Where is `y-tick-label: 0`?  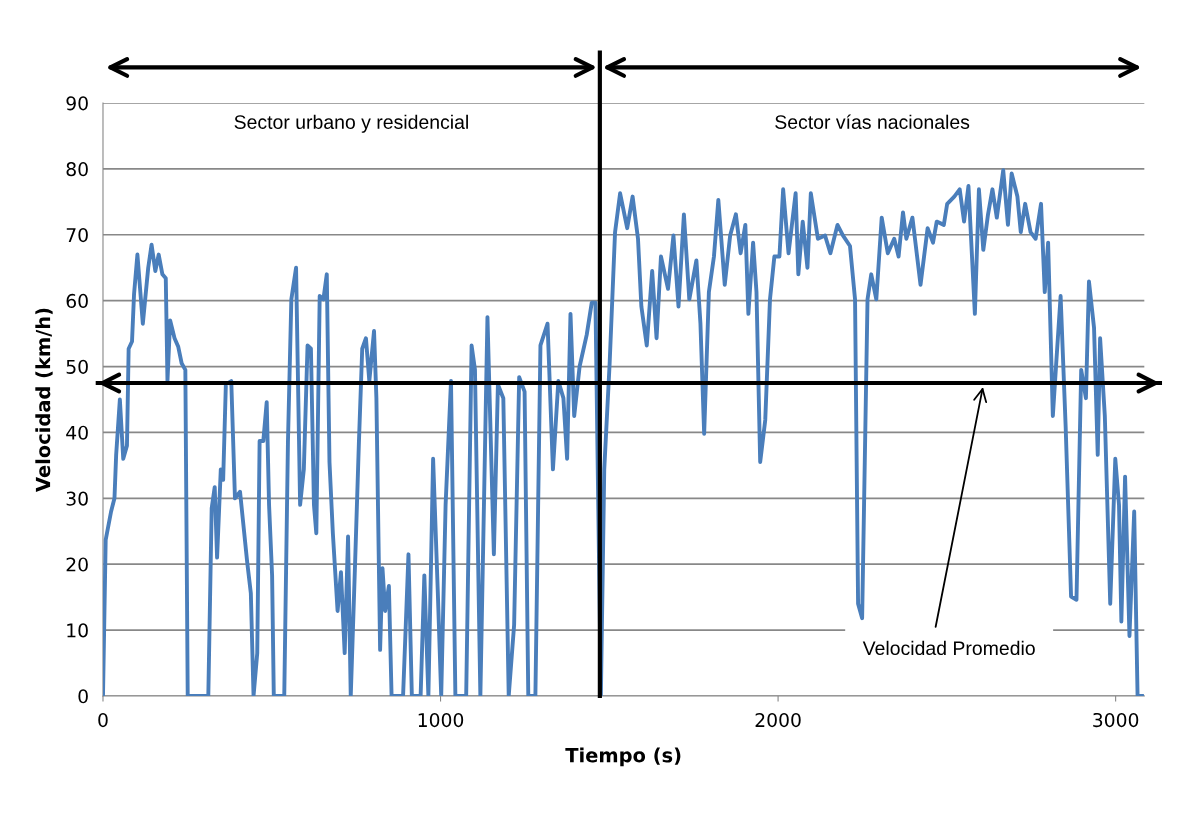
y-tick-label: 0 is located at coordinates (83, 696).